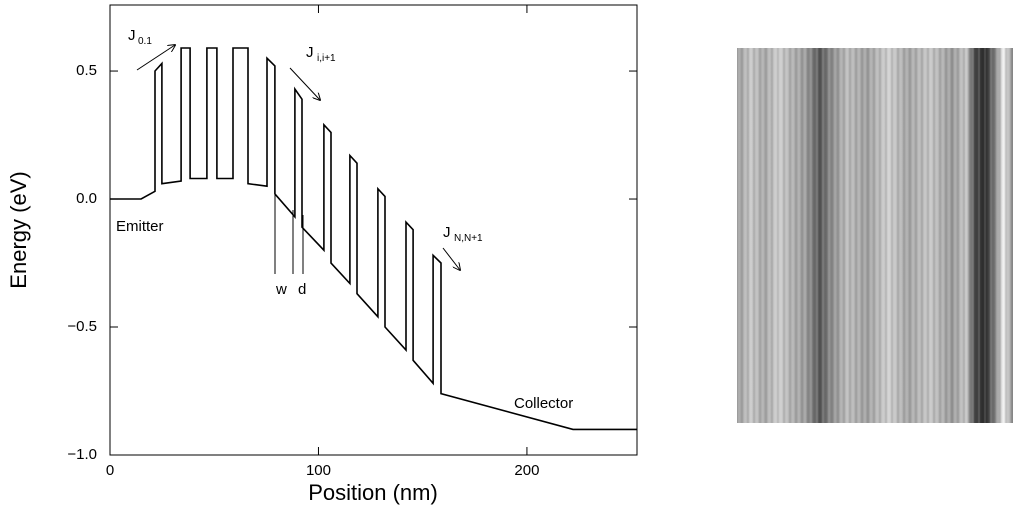 This screenshot has height=512, width=1013. What do you see at coordinates (18, 229) in the screenshot?
I see `y-axis-label: Energy (eV)` at bounding box center [18, 229].